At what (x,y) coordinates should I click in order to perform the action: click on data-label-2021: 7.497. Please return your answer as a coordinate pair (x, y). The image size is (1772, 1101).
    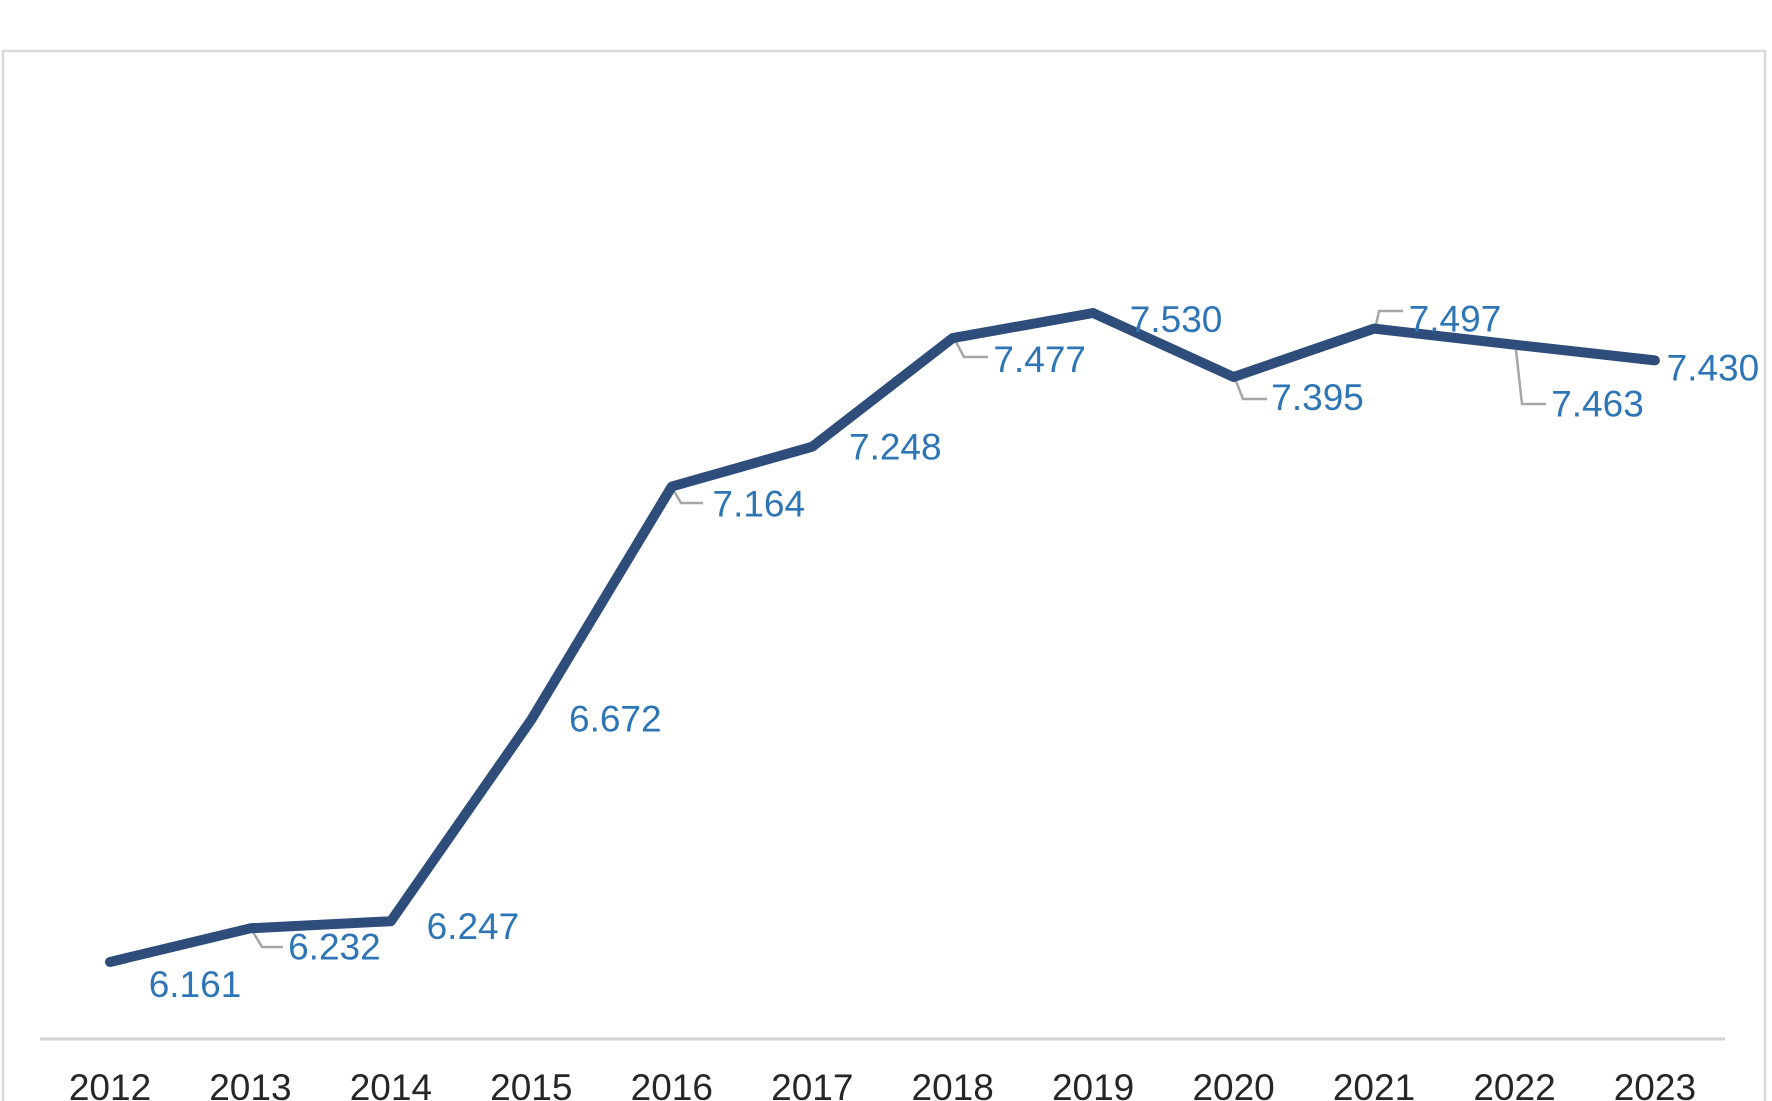
    Looking at the image, I should click on (1455, 319).